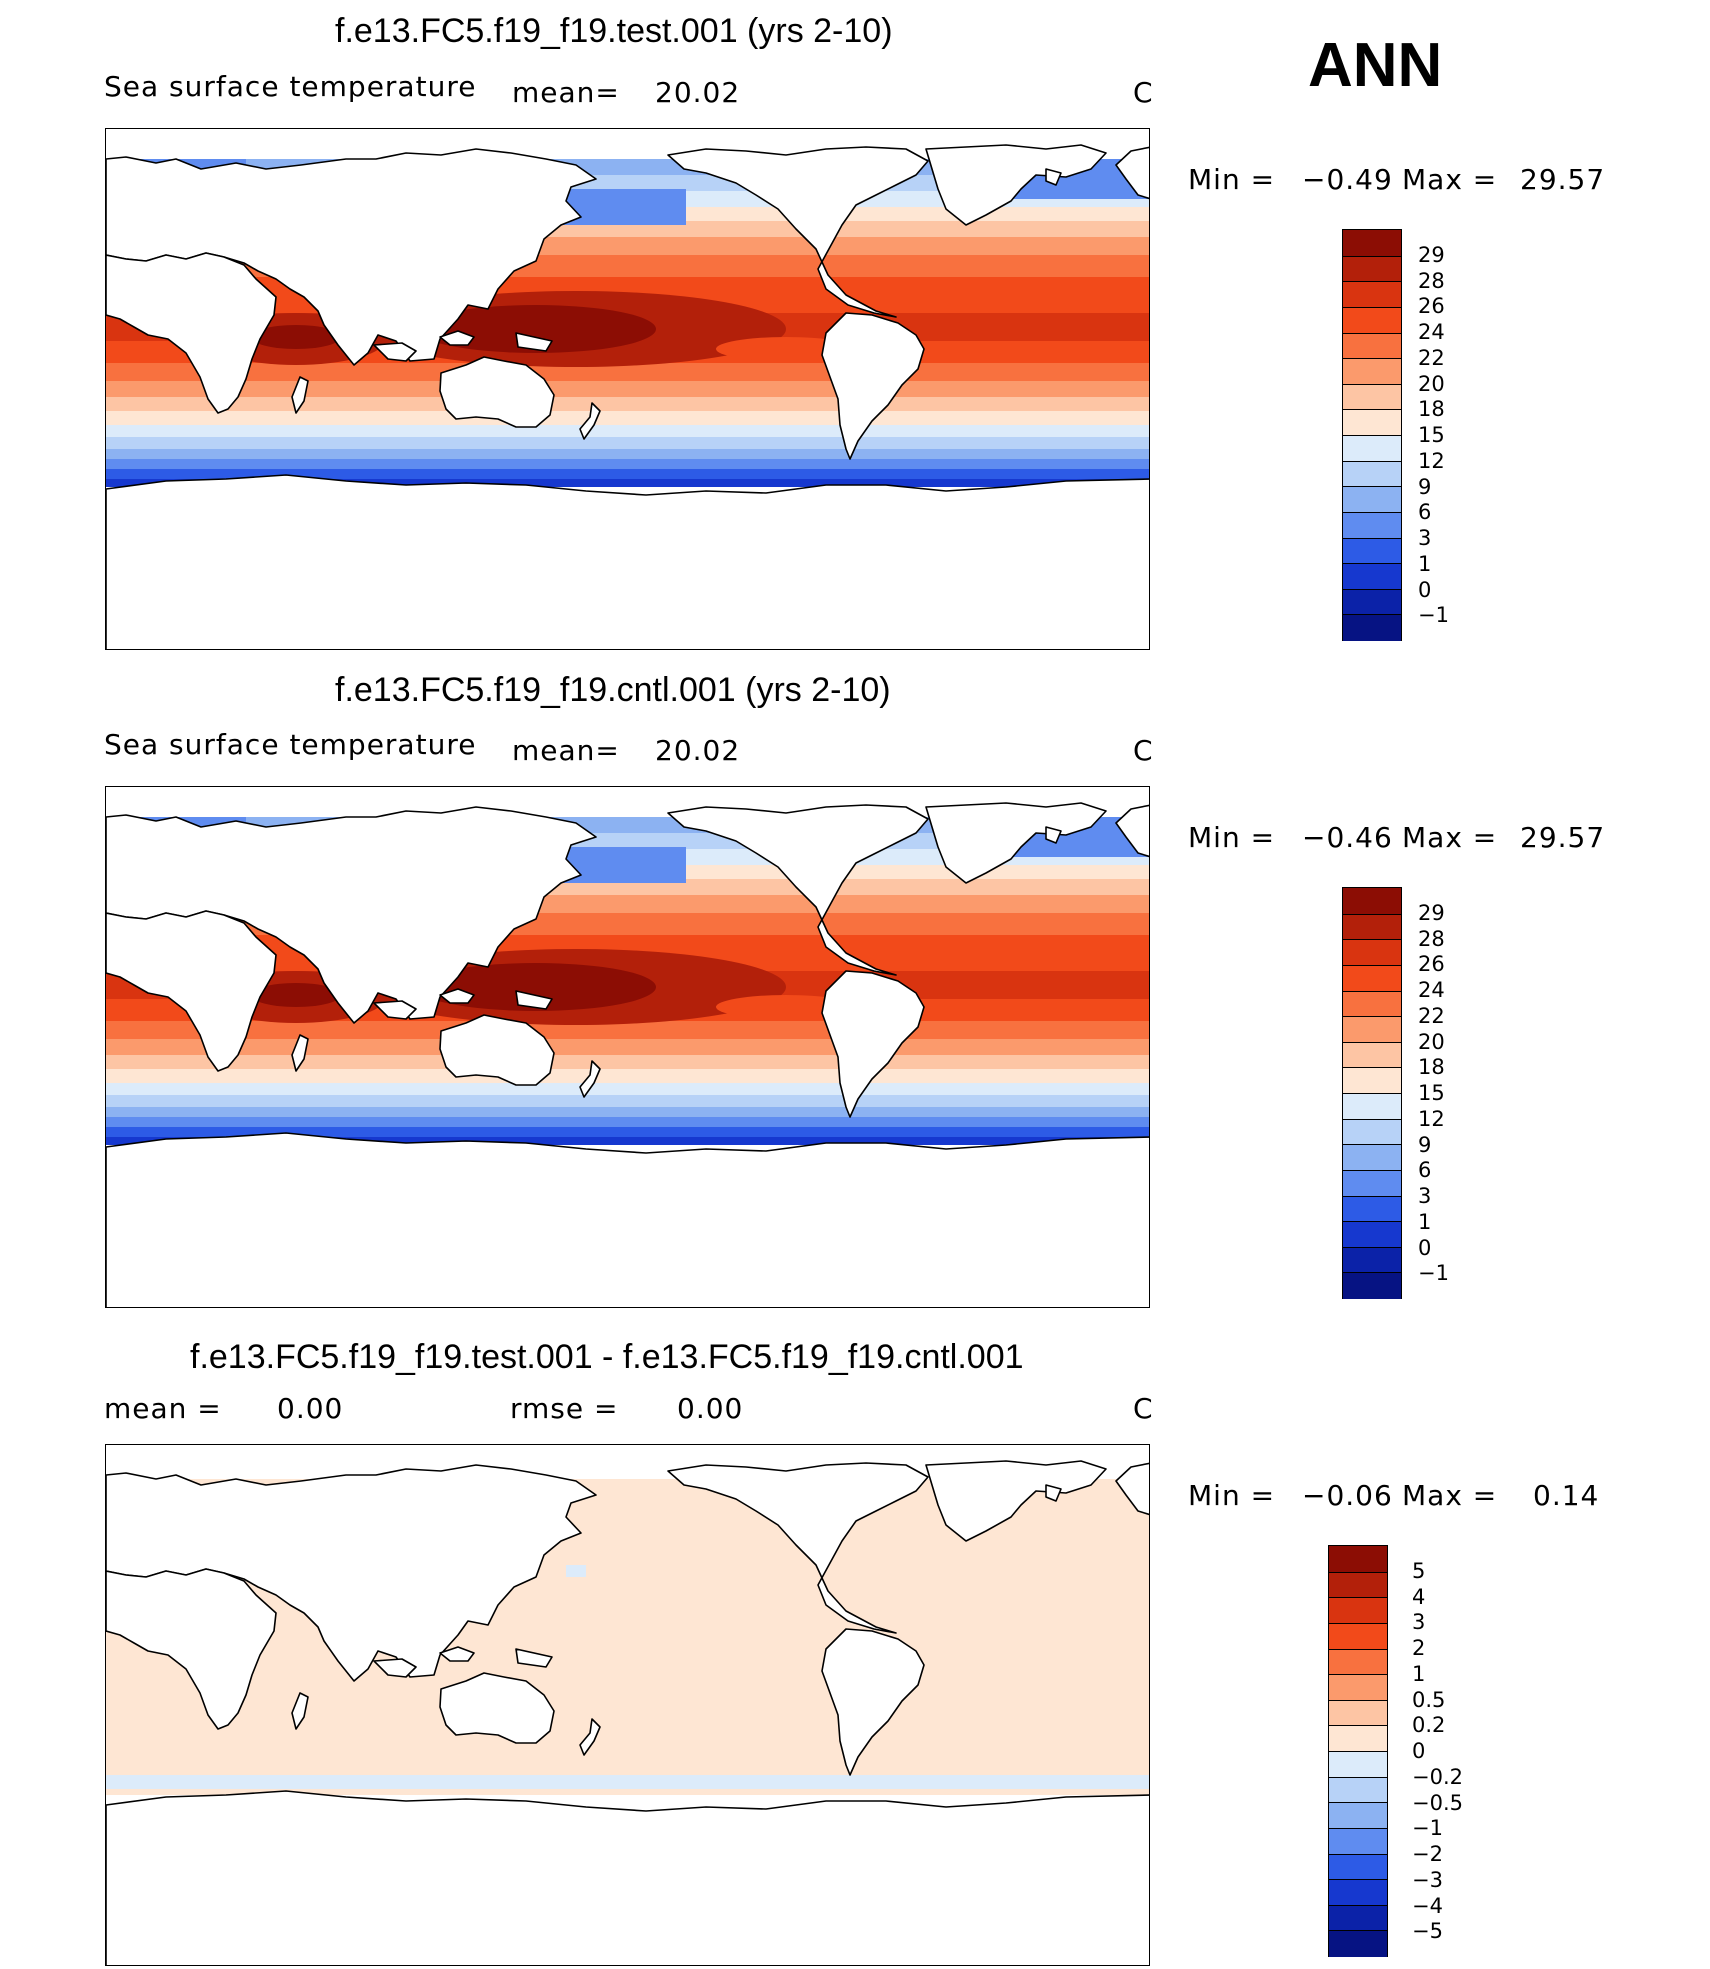 The width and height of the screenshot is (1710, 1969). Describe the element at coordinates (1427, 1879) in the screenshot. I see `colorbar-tick-label: −3` at that location.